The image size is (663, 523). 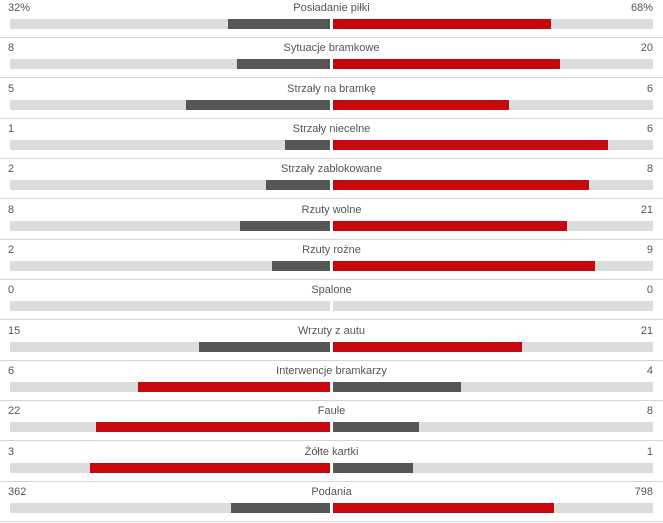 What do you see at coordinates (649, 290) in the screenshot?
I see `away-value: 0` at bounding box center [649, 290].